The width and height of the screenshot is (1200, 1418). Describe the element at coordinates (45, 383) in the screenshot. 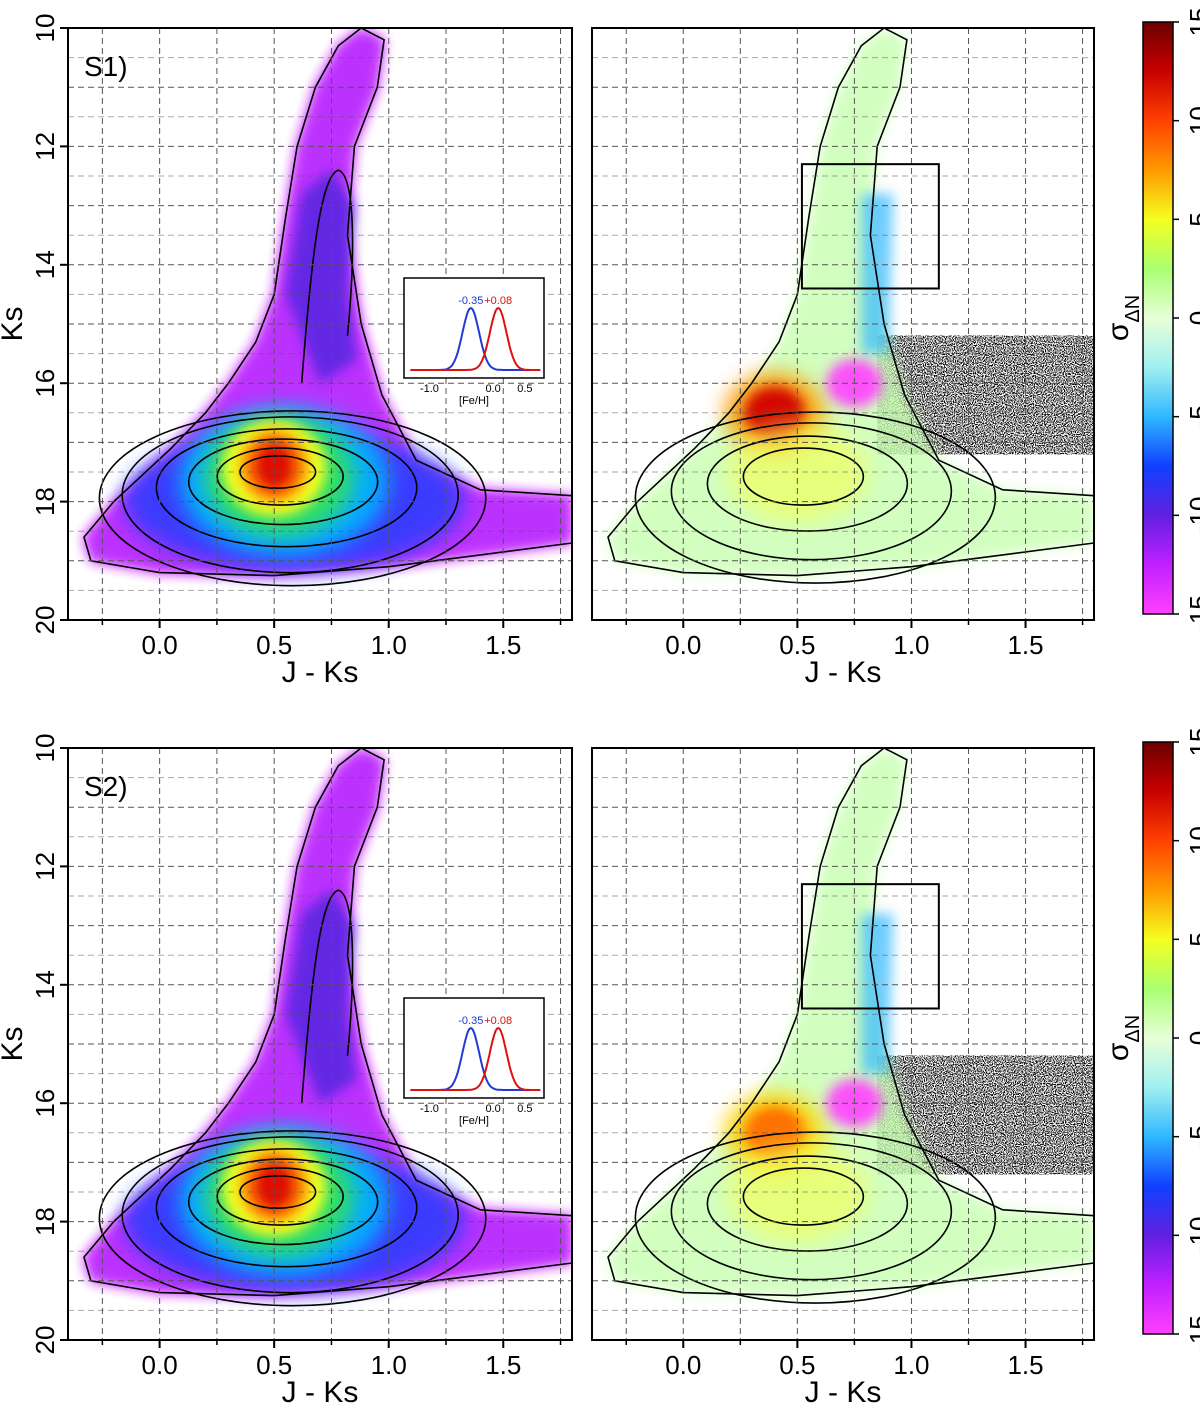

I see `y-tick-label: 16` at that location.